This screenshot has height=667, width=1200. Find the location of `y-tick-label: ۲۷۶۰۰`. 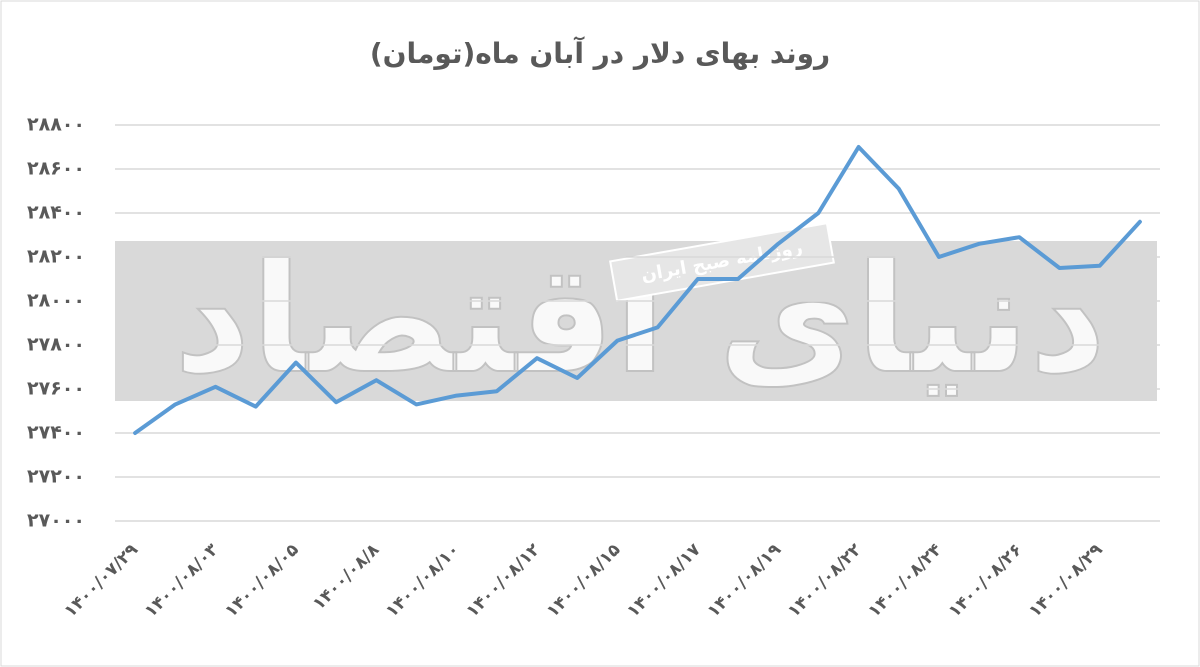

y-tick-label: ۲۷۶۰۰ is located at coordinates (56, 389).